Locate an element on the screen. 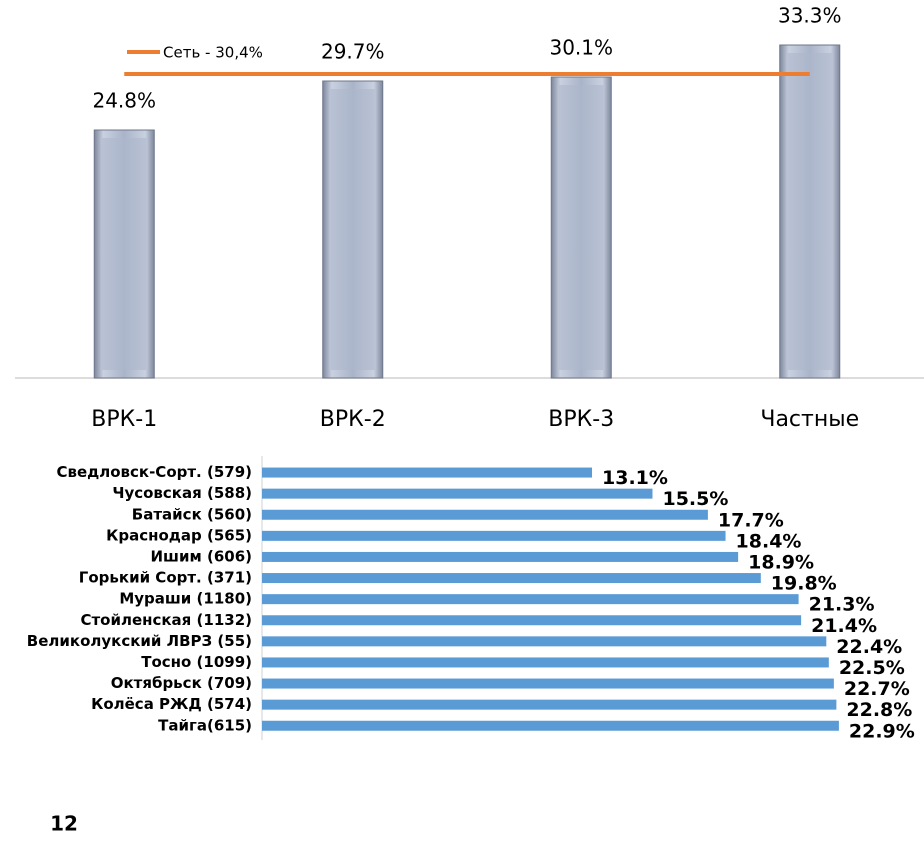 Image resolution: width=924 pixels, height=850 pixels. y-tick-label: Колёса РЖД (574) is located at coordinates (171, 704).